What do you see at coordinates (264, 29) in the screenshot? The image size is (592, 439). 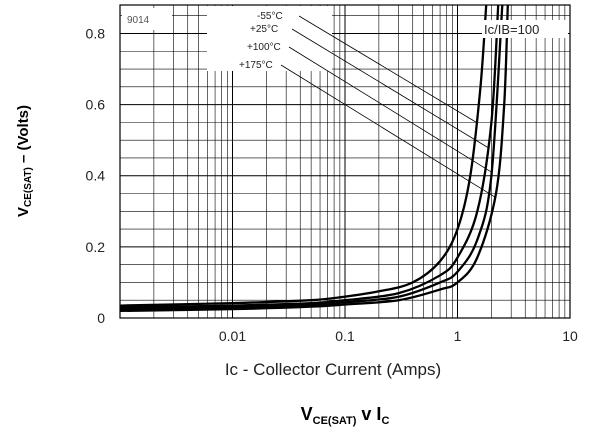 I see `legend-label-1: +25°C` at bounding box center [264, 29].